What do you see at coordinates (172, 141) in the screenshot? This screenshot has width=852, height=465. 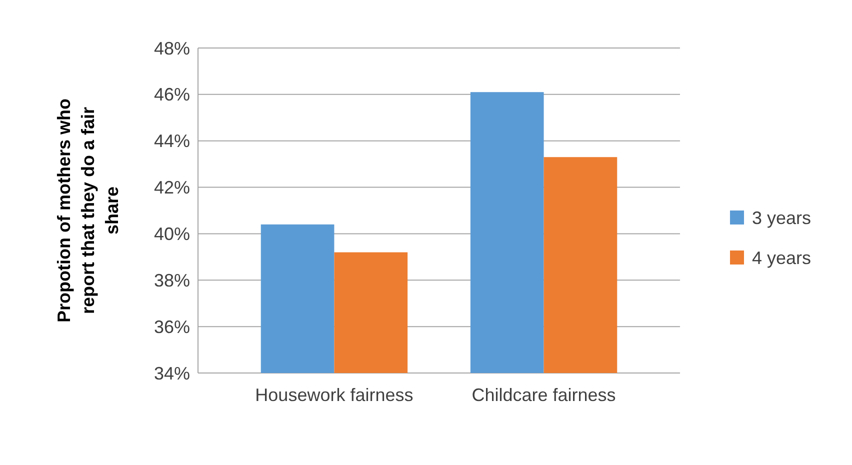 I see `y-tick-label: 44%` at bounding box center [172, 141].